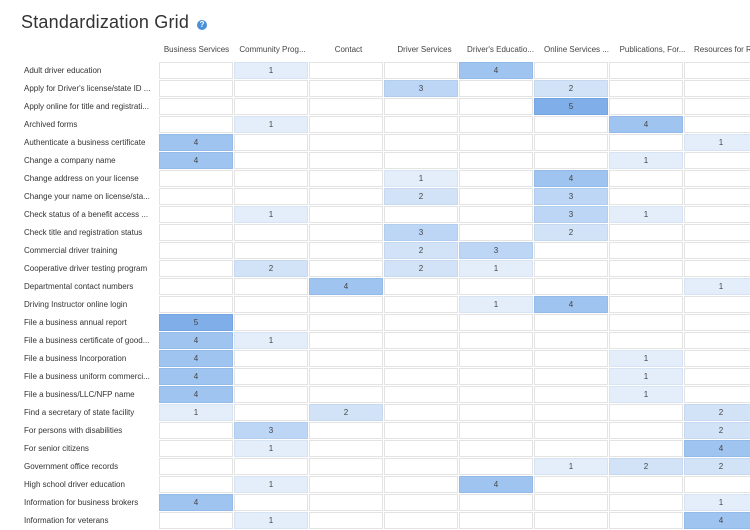 The height and width of the screenshot is (530, 750). I want to click on column-header: Driver Services, so click(424, 49).